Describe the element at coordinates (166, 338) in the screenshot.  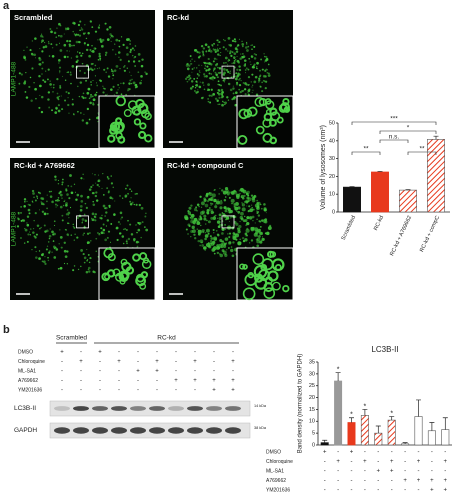
I see `group-label: RC-kd` at that location.